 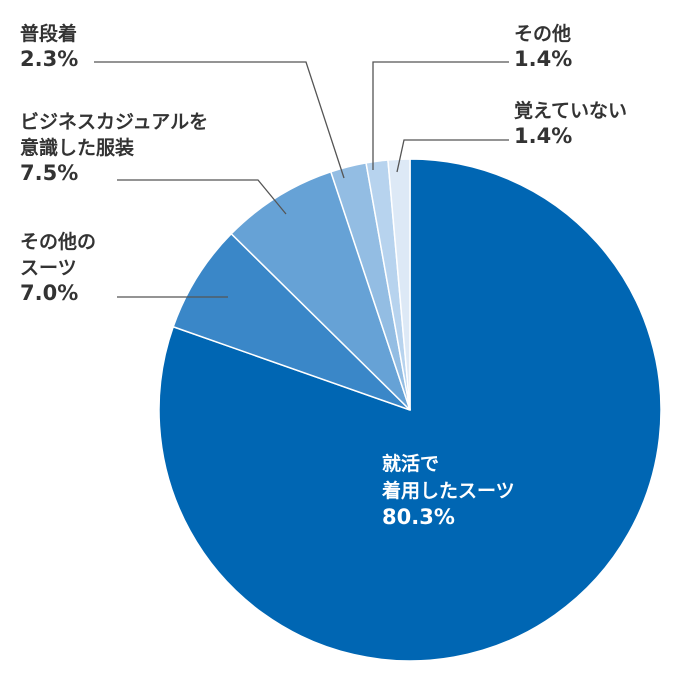 I want to click on slice-label-2-line-0: ビジネスカジュアルを, so click(x=114, y=122).